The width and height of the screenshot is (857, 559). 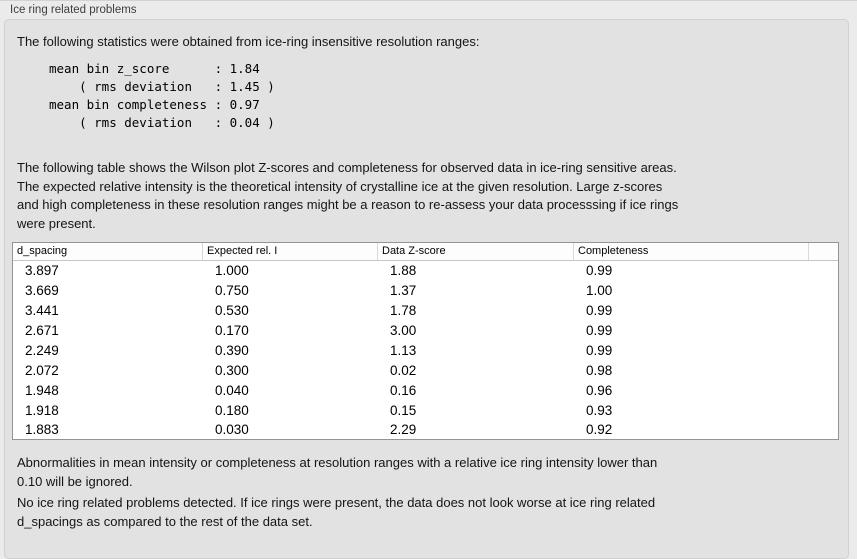 I want to click on cell-d-spacing: 3.897, so click(x=42, y=271).